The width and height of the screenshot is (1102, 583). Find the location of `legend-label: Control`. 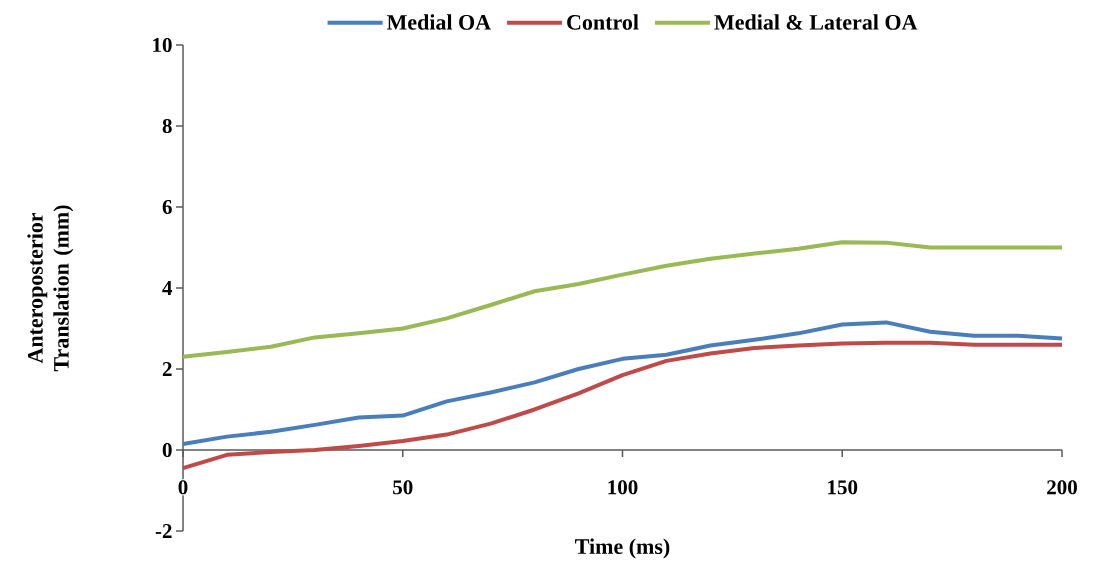

legend-label: Control is located at coordinates (603, 22).